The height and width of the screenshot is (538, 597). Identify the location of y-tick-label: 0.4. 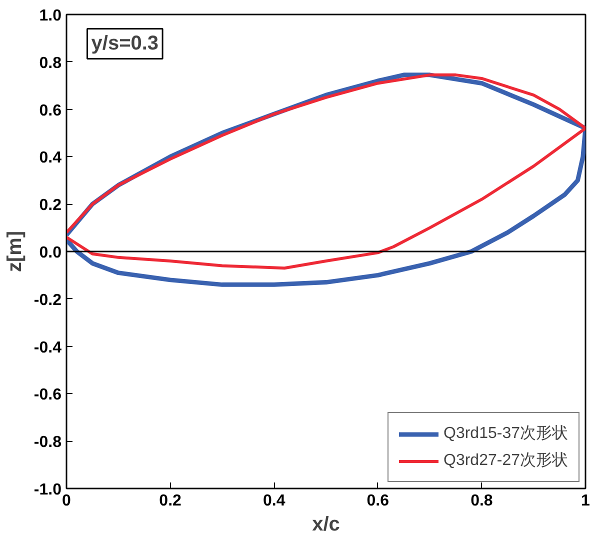
(50, 158).